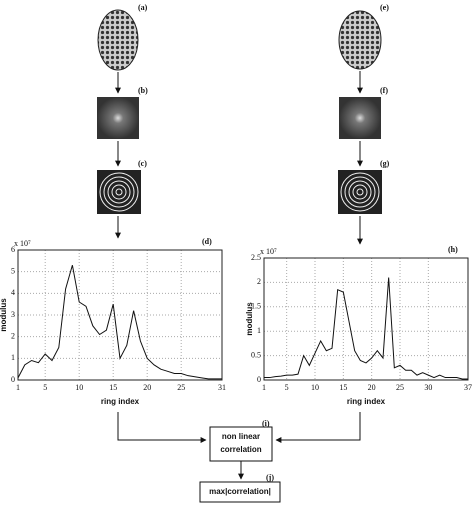 This screenshot has height=506, width=474. I want to click on y-tick-label: 5, so click(13, 270).